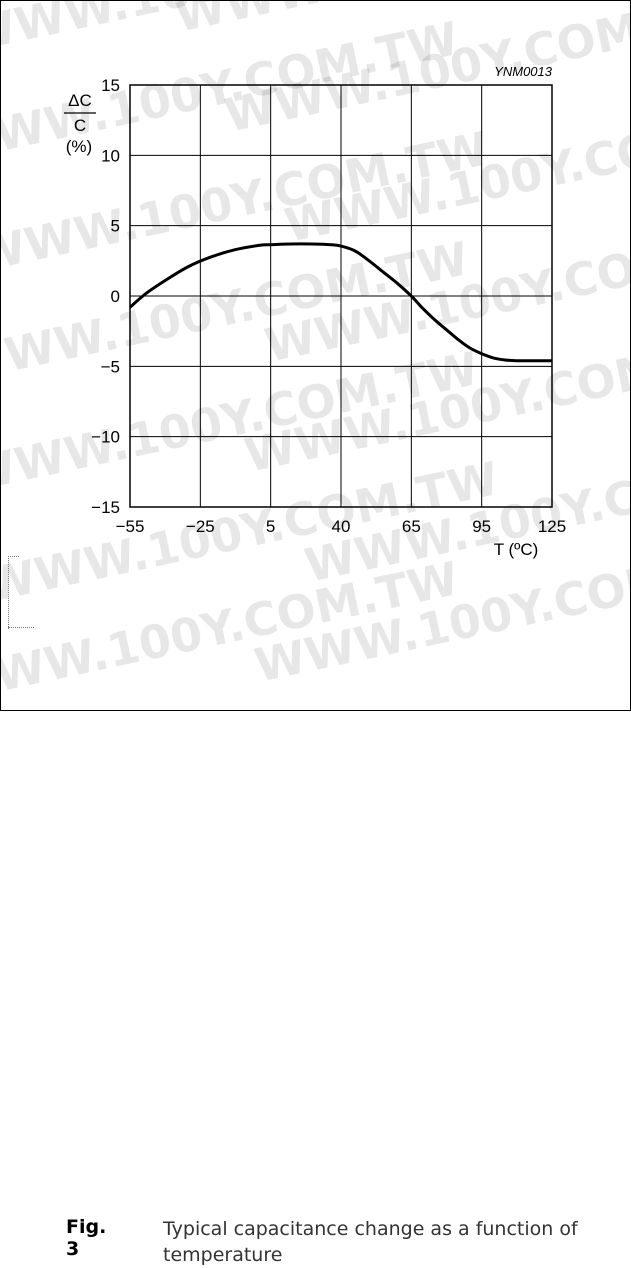 This screenshot has width=631, height=1268. I want to click on x-tick-label: 95, so click(481, 526).